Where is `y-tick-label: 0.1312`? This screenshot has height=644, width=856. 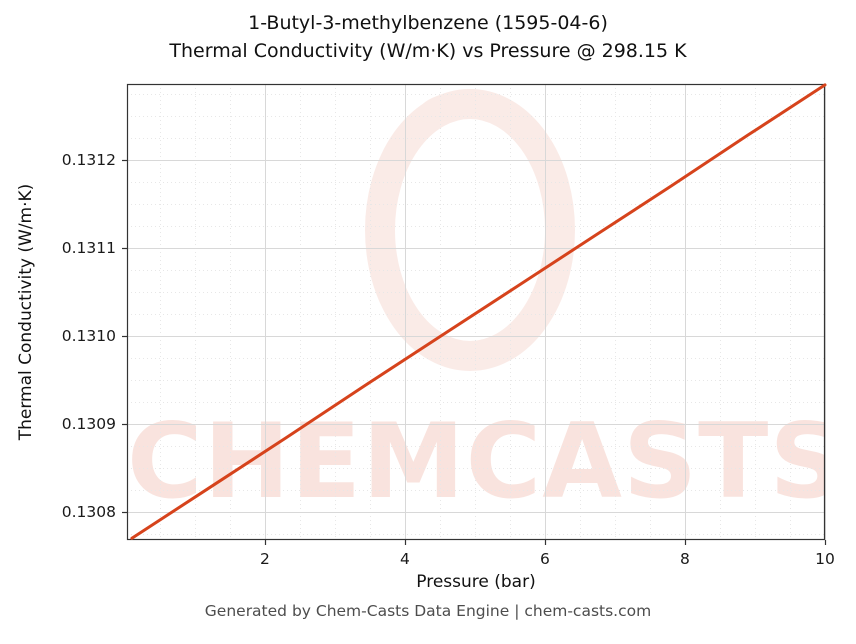
y-tick-label: 0.1312 is located at coordinates (88, 159).